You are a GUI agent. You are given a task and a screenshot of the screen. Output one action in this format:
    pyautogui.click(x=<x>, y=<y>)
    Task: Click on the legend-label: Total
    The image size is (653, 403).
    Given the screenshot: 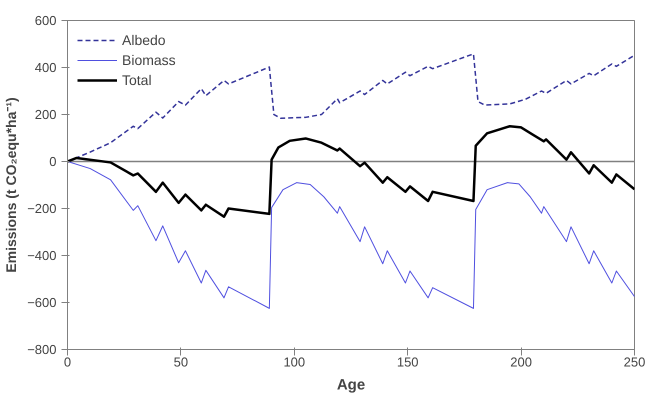 What is the action you would take?
    pyautogui.click(x=137, y=80)
    